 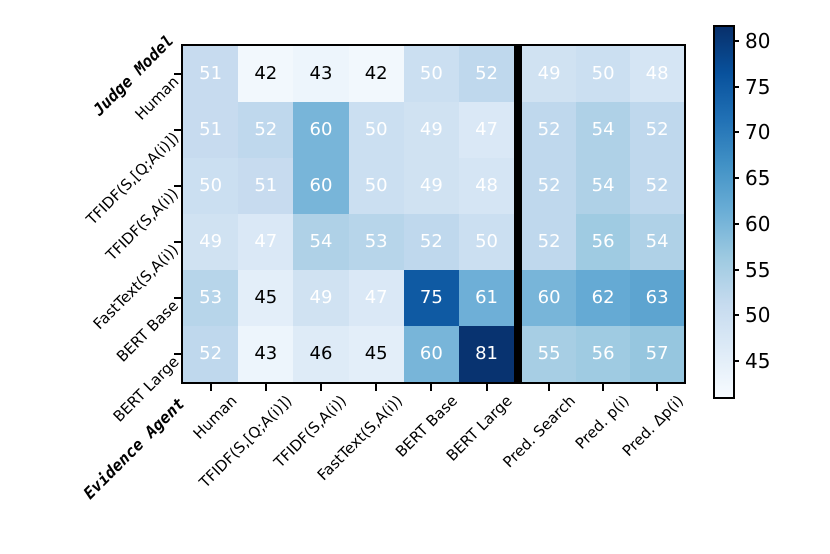 I want to click on heatmap-cell: 81, so click(x=486, y=354).